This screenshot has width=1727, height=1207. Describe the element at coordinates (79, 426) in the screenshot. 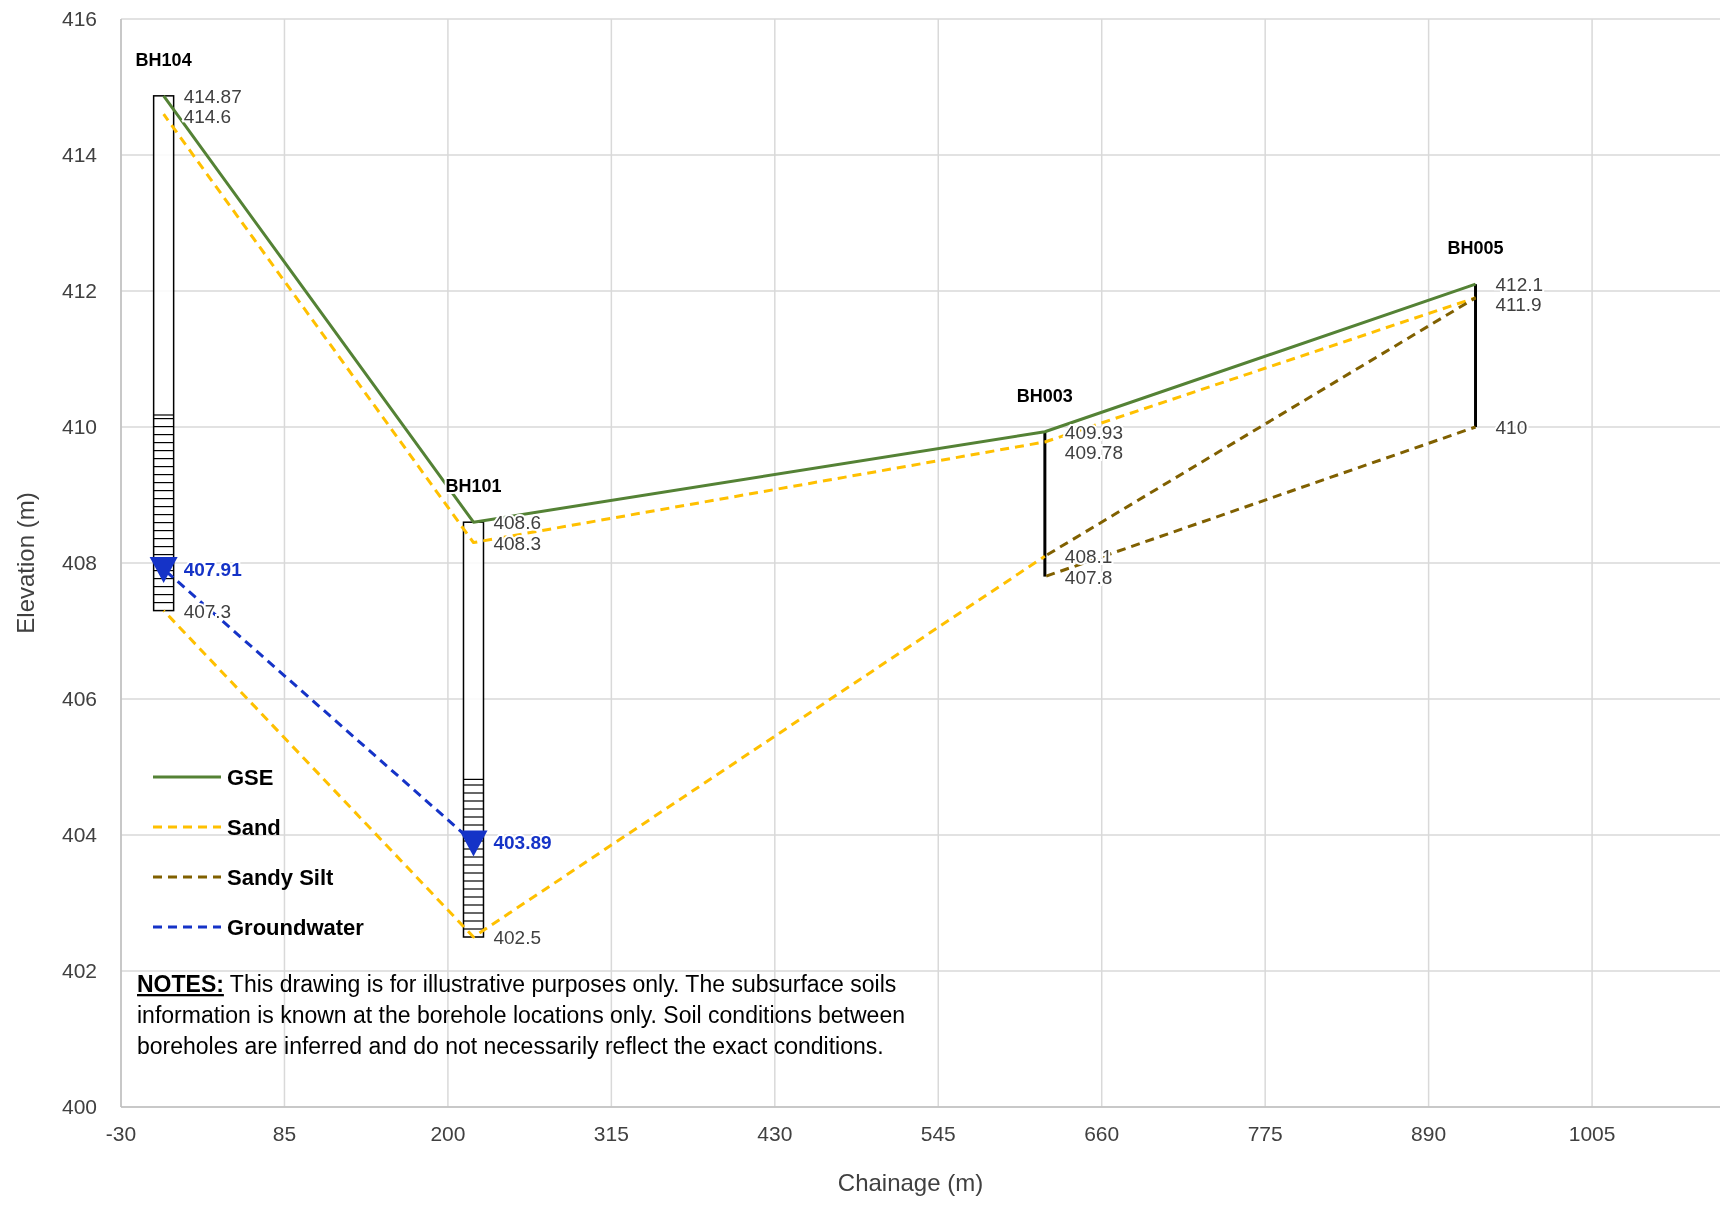

I see `y-tick-label: 410` at that location.